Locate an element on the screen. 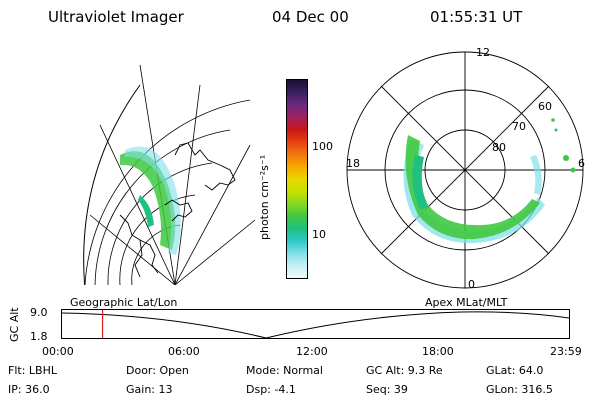 The height and width of the screenshot is (400, 600). geo-panel-label: Geographic Lat/Lon is located at coordinates (124, 302).